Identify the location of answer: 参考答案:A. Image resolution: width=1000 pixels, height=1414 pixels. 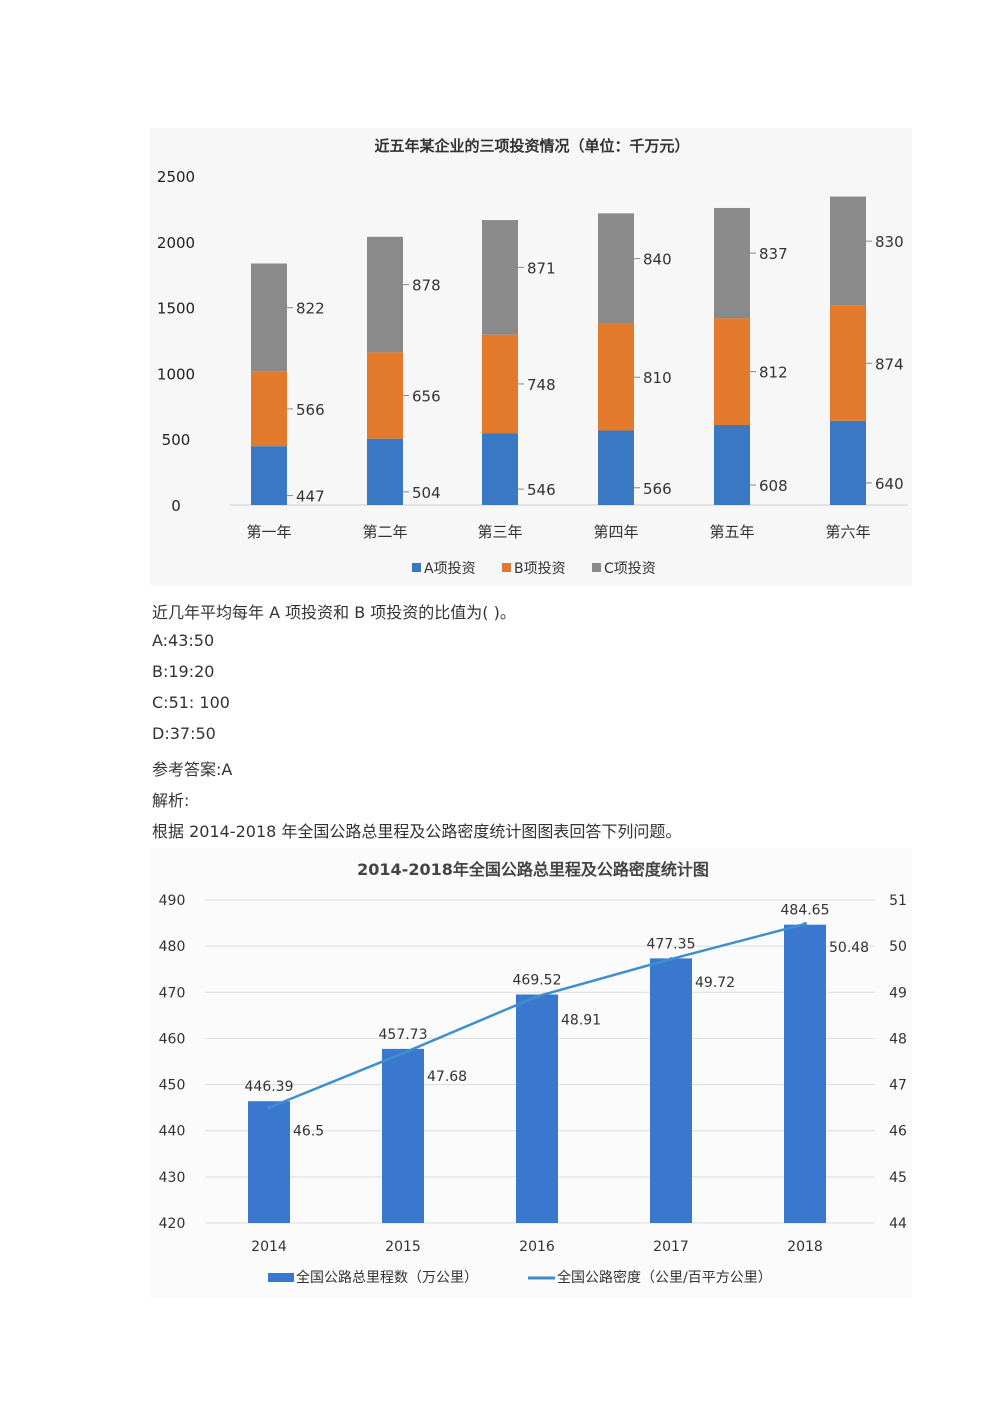
(192, 769).